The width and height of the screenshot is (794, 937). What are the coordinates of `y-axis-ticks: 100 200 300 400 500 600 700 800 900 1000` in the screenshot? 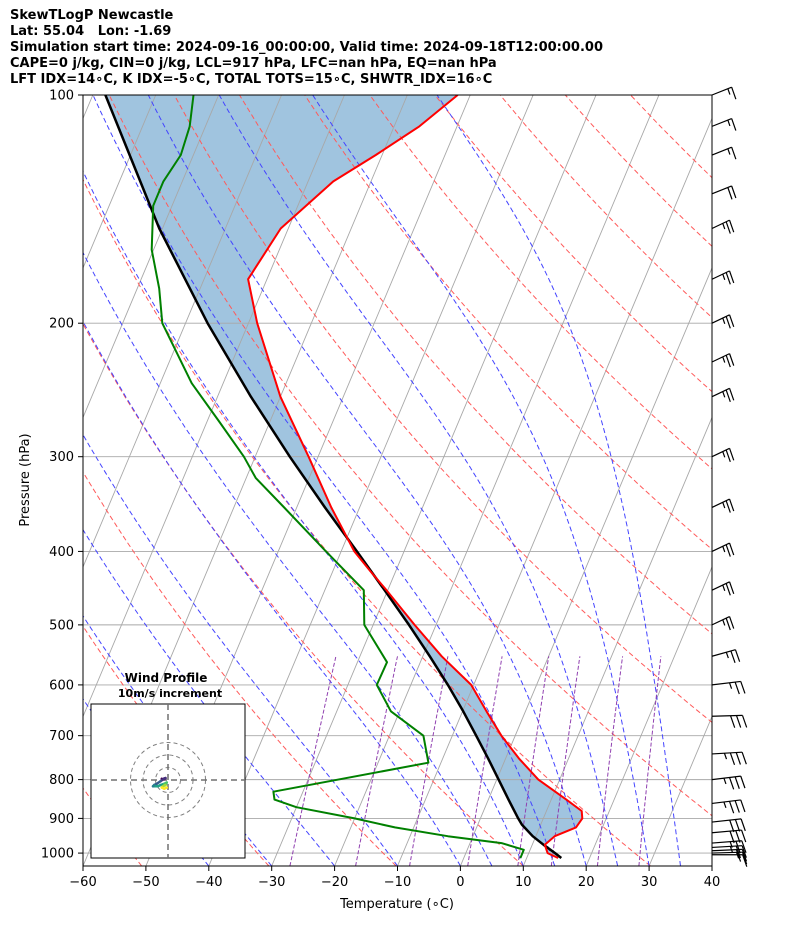 It's located at (62, 475).